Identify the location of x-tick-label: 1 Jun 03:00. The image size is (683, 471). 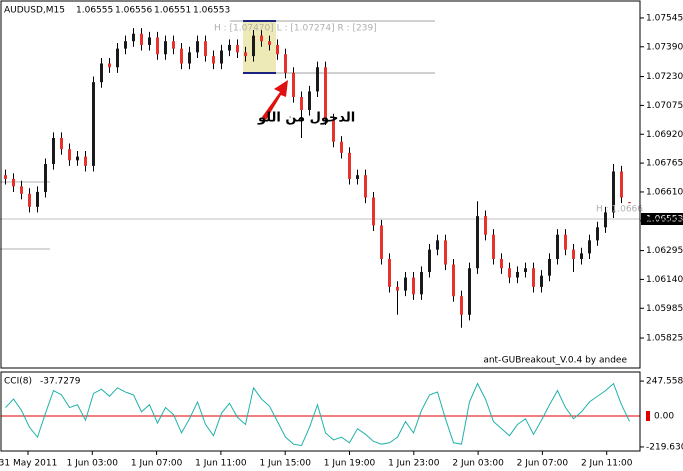
(93, 464).